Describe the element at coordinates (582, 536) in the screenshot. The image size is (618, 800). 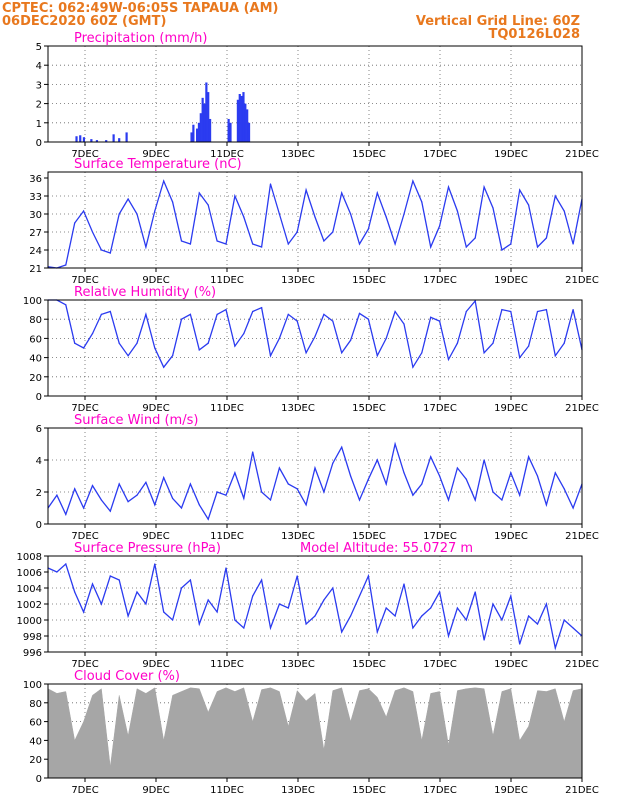
I see `wind-xtick-label: 21DEC` at that location.